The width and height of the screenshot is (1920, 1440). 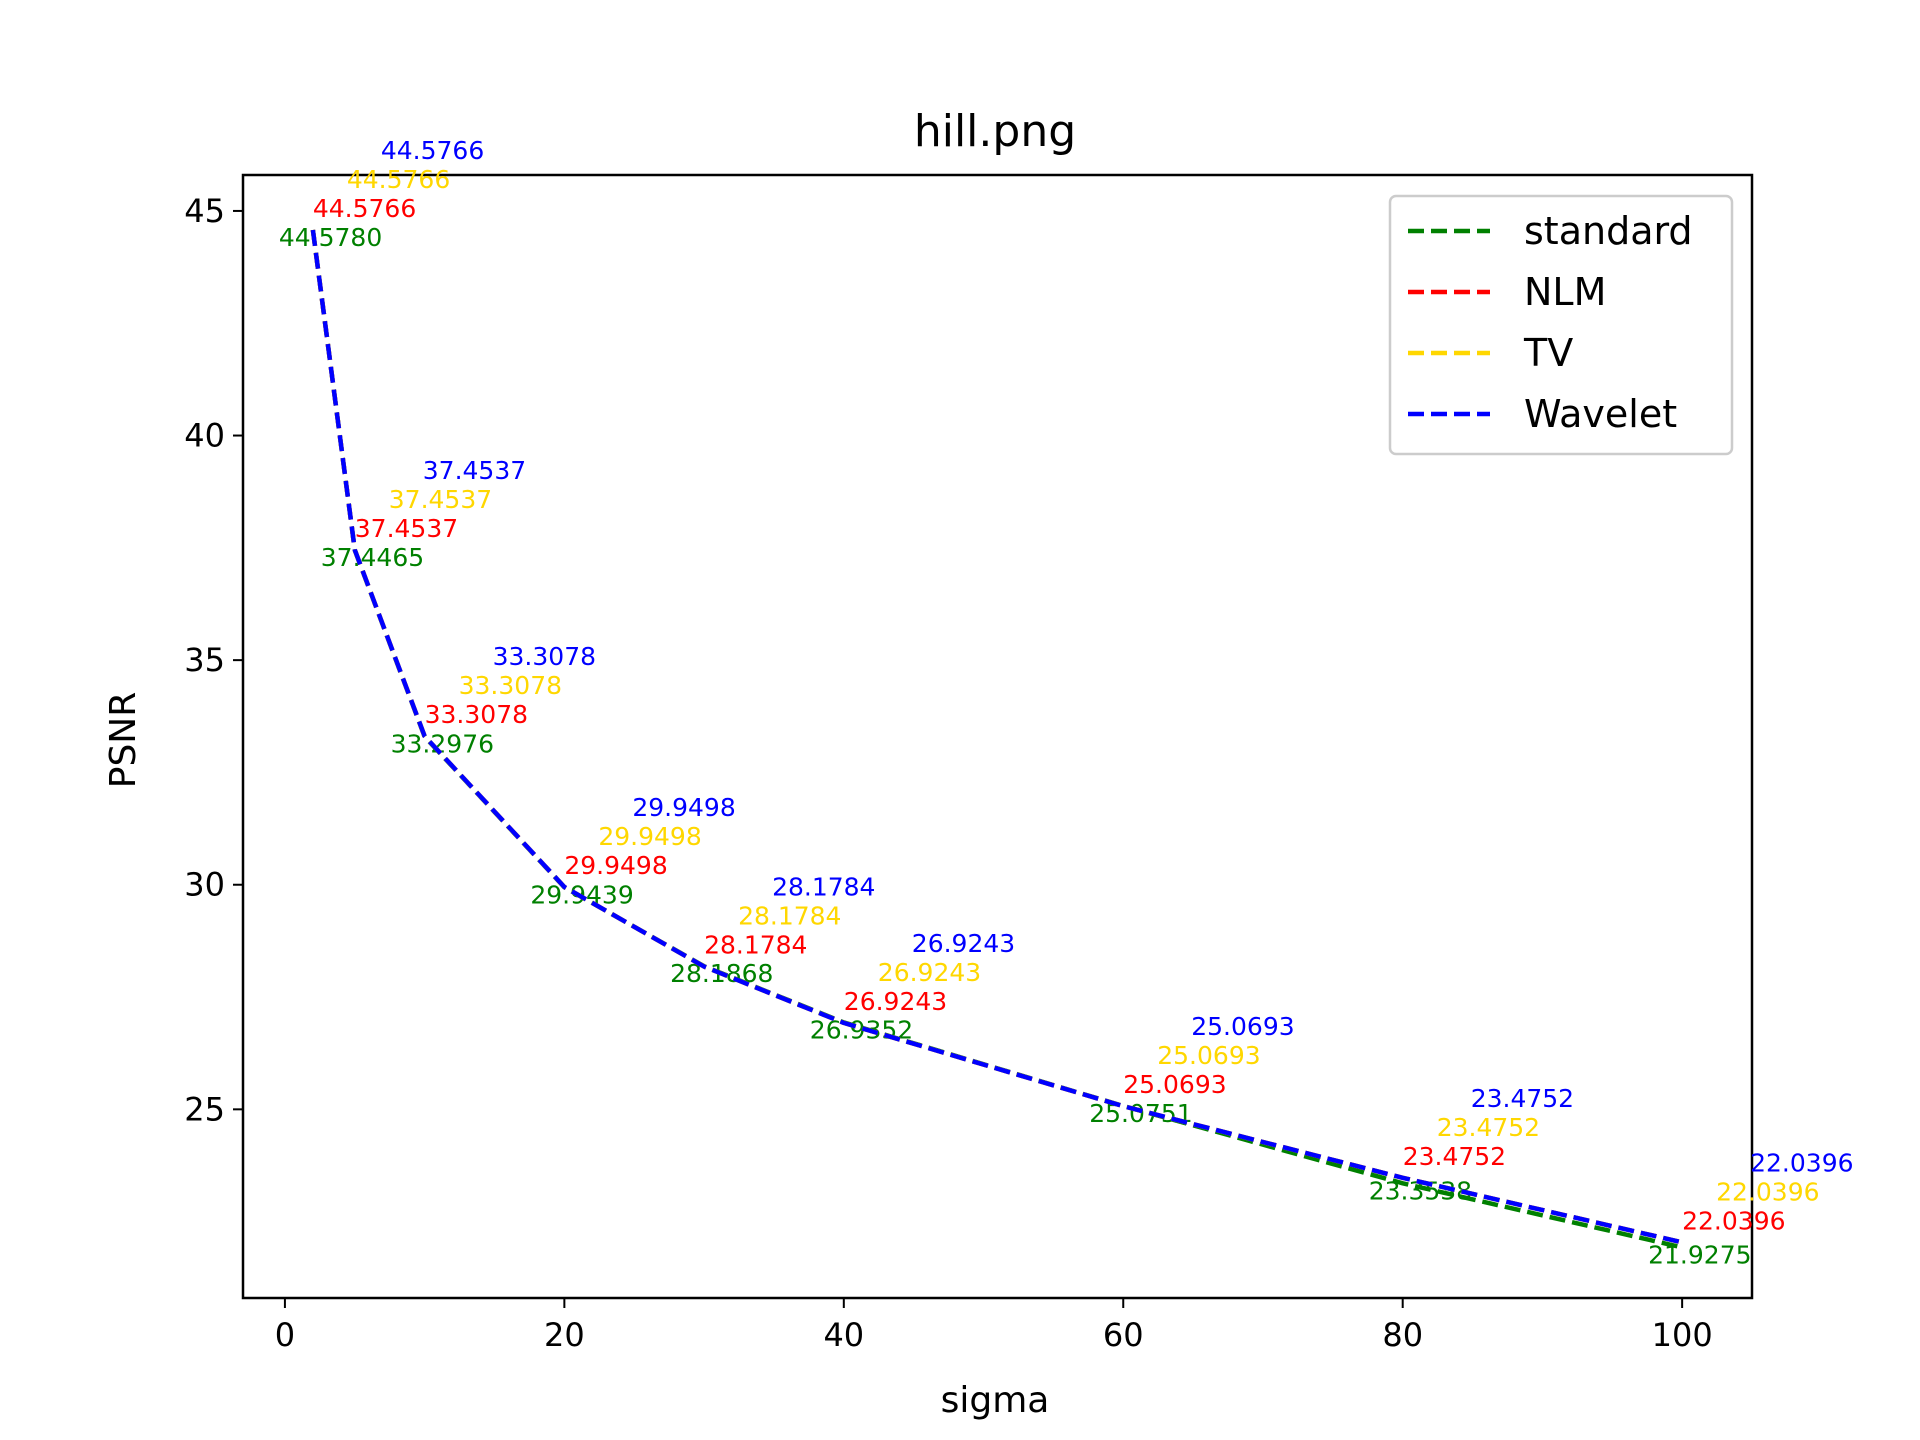 What do you see at coordinates (1454, 1156) in the screenshot?
I see `data-label-nlm: 23.4752` at bounding box center [1454, 1156].